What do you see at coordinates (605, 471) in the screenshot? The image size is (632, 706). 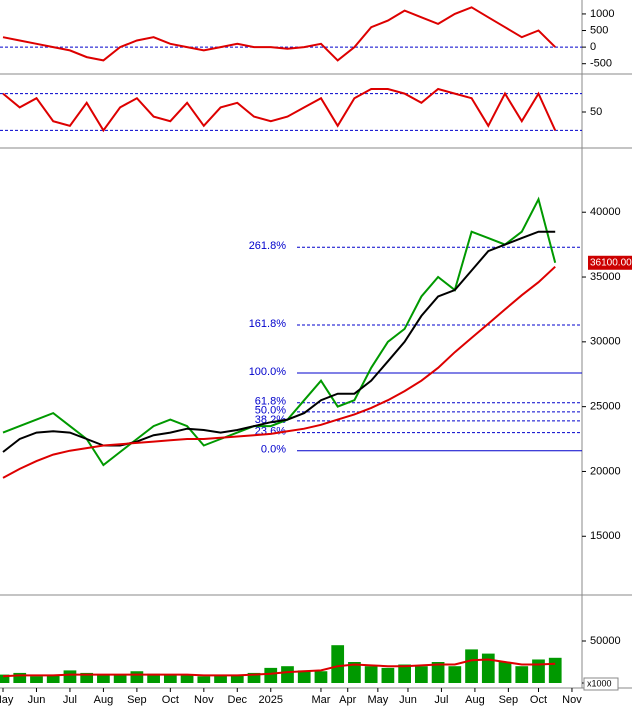 I see `y-tick-label: 20000` at bounding box center [605, 471].